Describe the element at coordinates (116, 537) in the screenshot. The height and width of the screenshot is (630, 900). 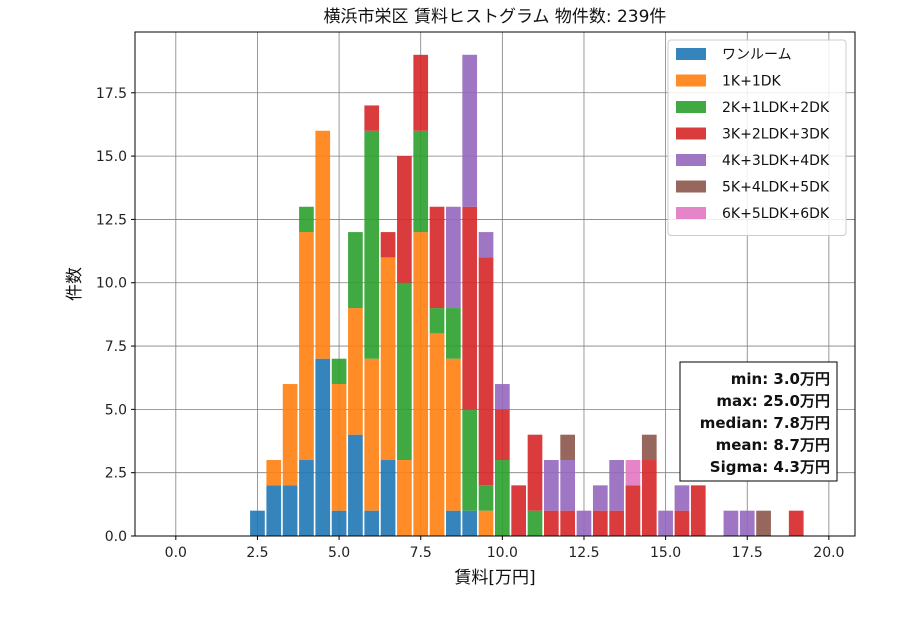
I see `y-tick-label: 0.0` at that location.